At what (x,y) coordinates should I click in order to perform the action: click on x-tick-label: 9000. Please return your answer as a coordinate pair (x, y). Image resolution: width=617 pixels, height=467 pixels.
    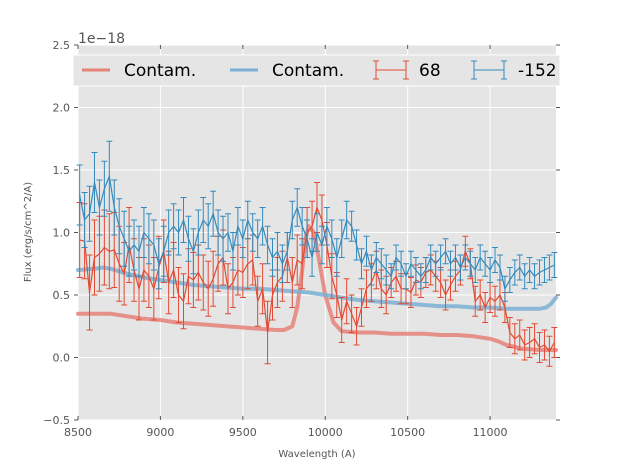
    Looking at the image, I should click on (160, 432).